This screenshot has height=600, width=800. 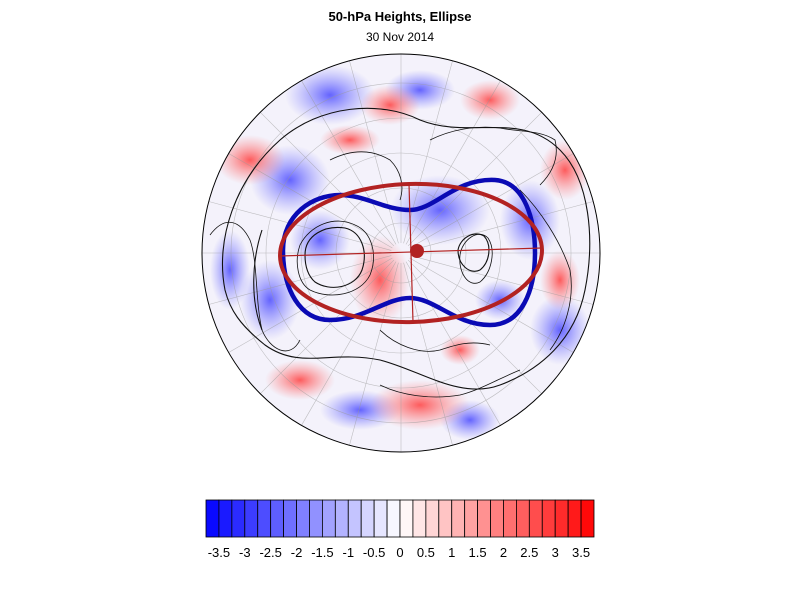 What do you see at coordinates (503, 552) in the screenshot?
I see `colorbar-tick-label: 2` at bounding box center [503, 552].